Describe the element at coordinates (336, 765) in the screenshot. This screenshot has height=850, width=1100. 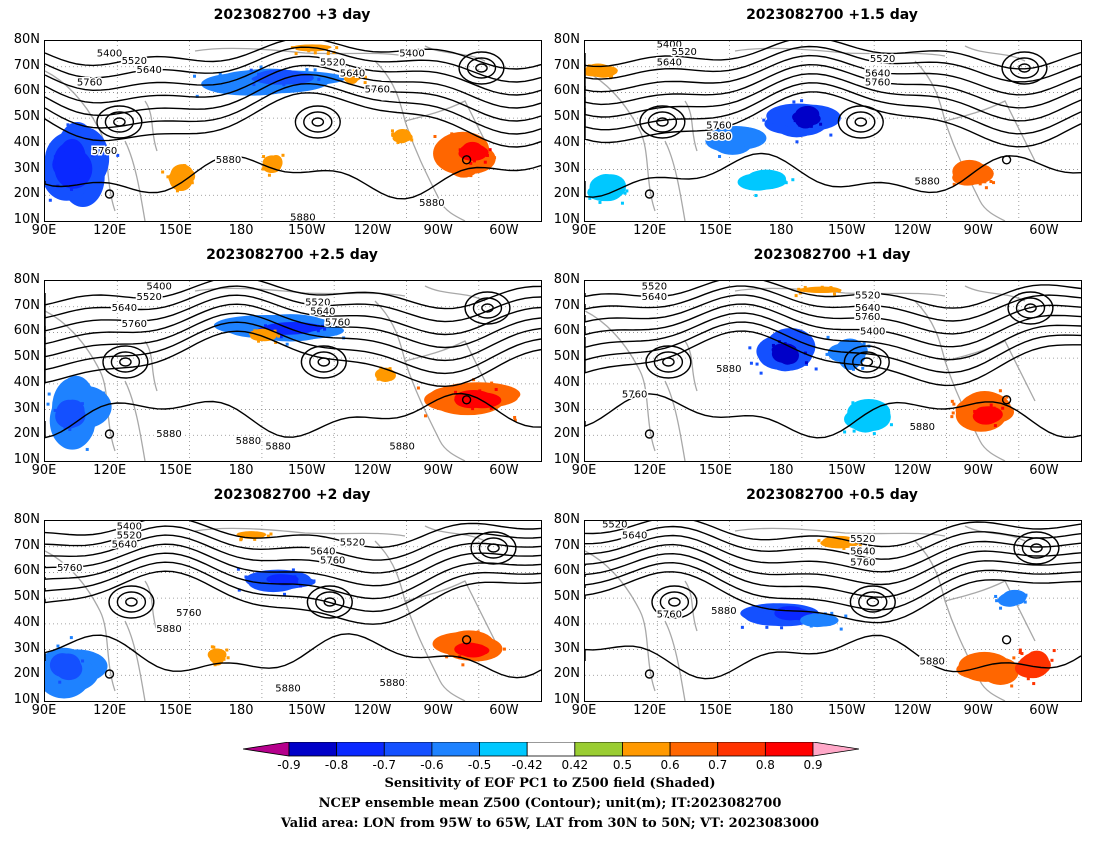
I see `colorbar-label: -0.8` at that location.